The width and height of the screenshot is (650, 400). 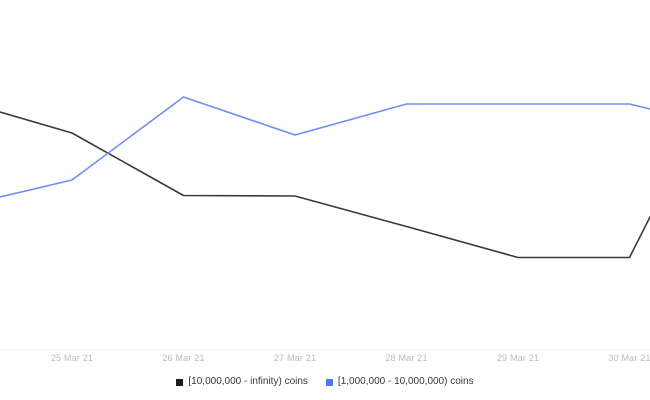 What do you see at coordinates (629, 358) in the screenshot?
I see `x-axis-tick-label: 30 Mar 21` at bounding box center [629, 358].